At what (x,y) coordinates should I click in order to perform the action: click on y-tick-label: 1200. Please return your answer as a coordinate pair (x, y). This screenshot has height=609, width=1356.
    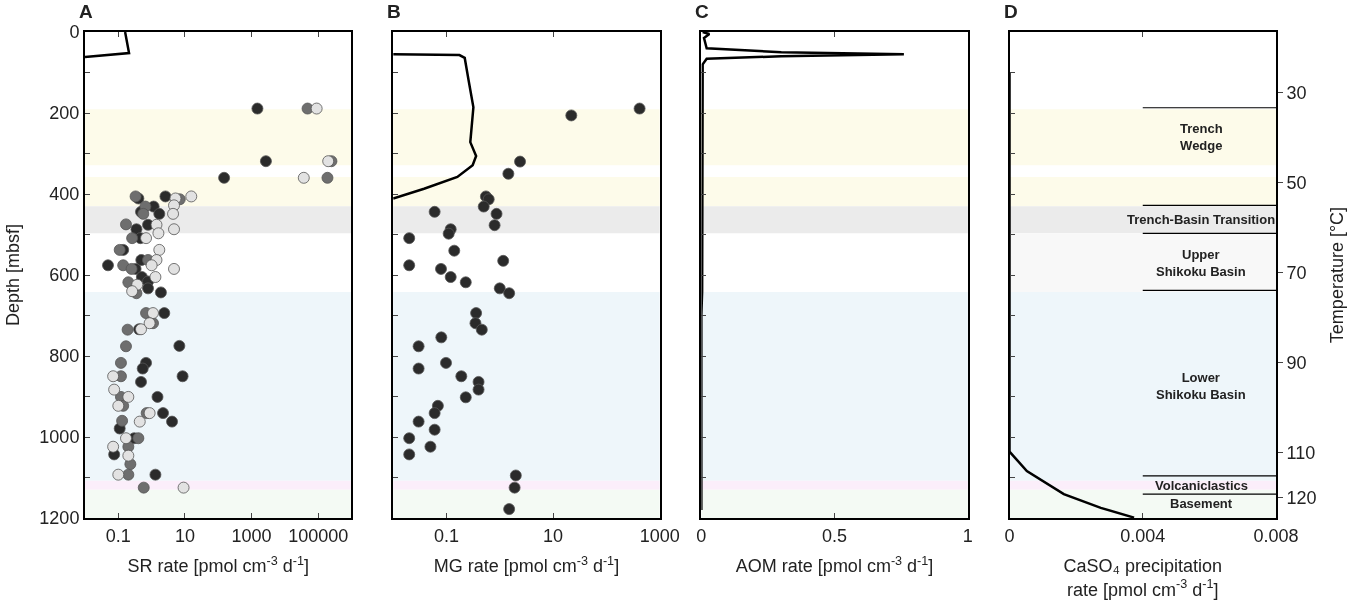
    Looking at the image, I should click on (59, 518).